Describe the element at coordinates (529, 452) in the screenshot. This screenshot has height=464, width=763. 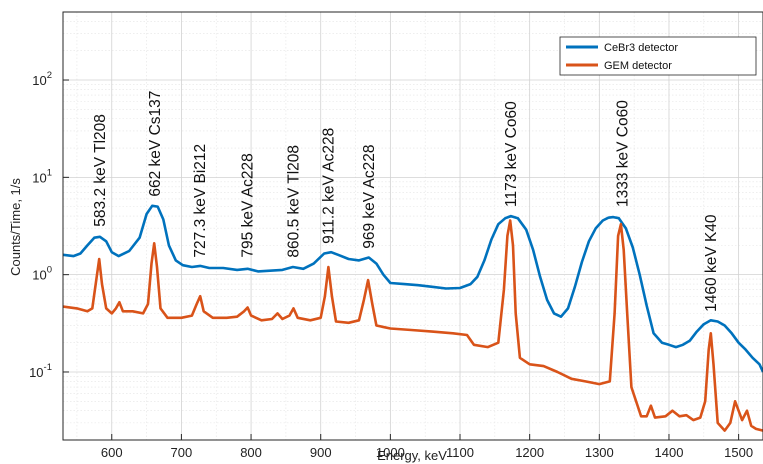
I see `x-tick-label: 1200` at that location.